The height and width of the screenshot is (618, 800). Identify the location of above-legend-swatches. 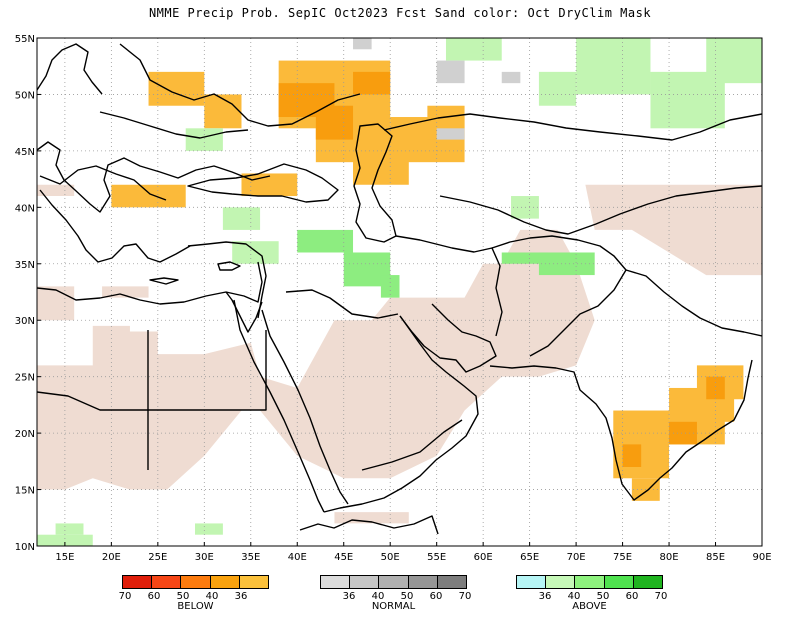
(589, 582).